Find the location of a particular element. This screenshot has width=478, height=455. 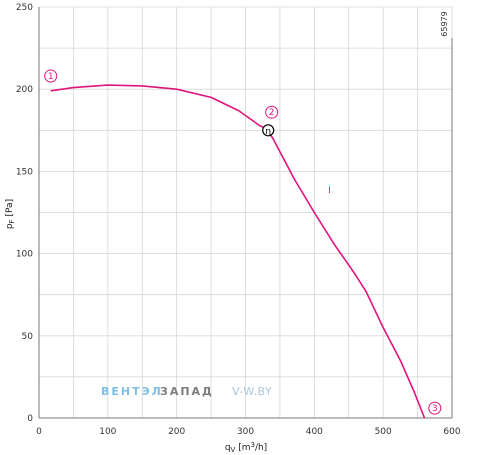

curve-marker-label: 2 is located at coordinates (272, 113).